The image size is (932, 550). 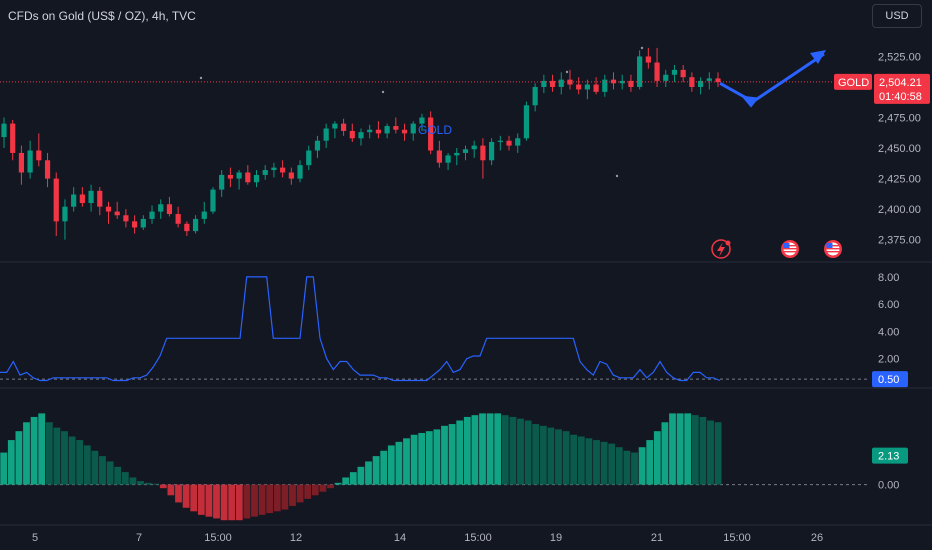 I want to click on price-axis-tick: 2,525.00, so click(x=899, y=57).